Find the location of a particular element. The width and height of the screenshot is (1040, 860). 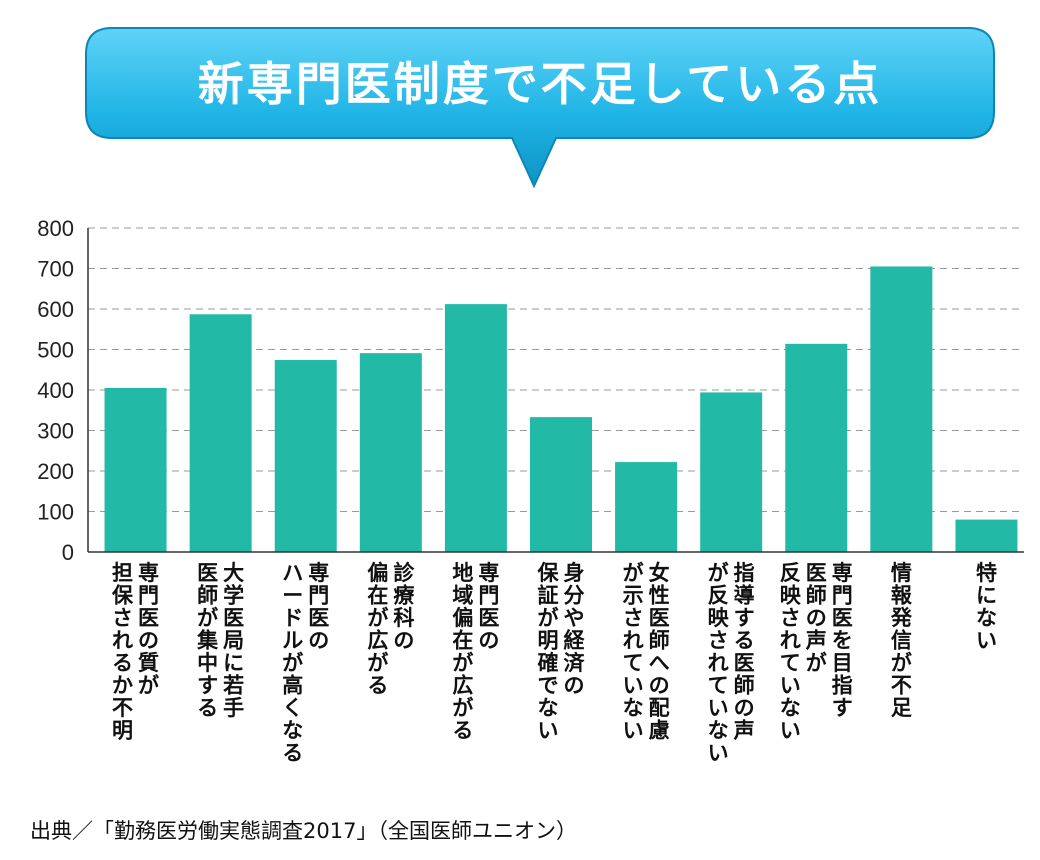

category-label: が反映されていない is located at coordinates (719, 663).